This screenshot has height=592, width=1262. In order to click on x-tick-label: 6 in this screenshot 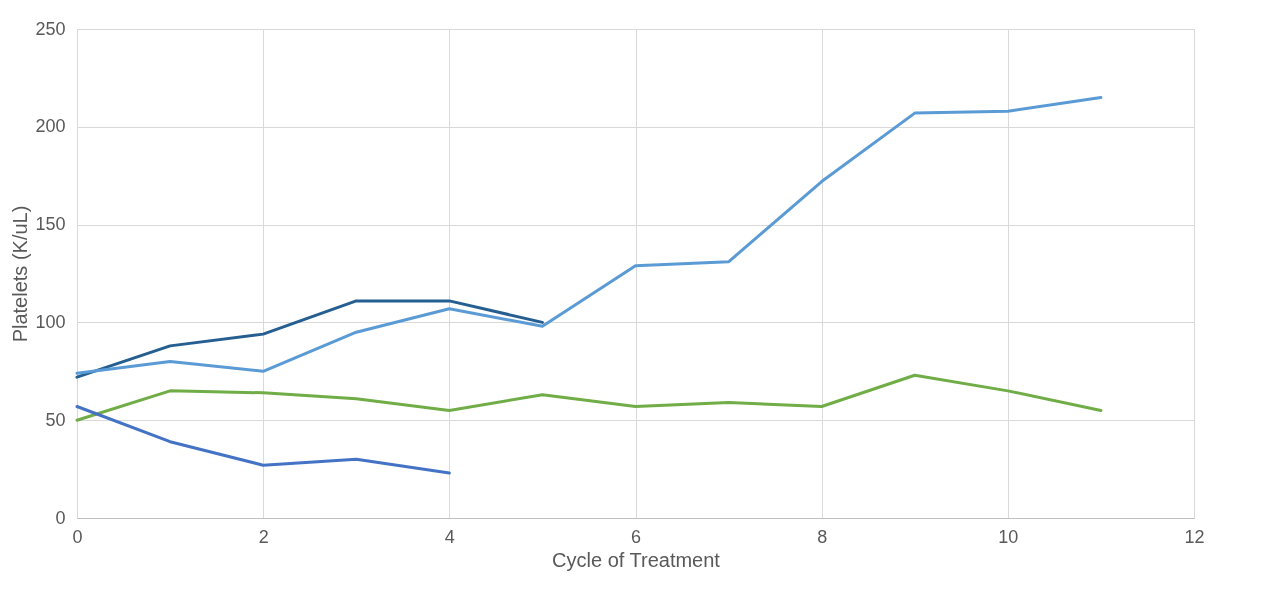, I will do `click(636, 536)`.